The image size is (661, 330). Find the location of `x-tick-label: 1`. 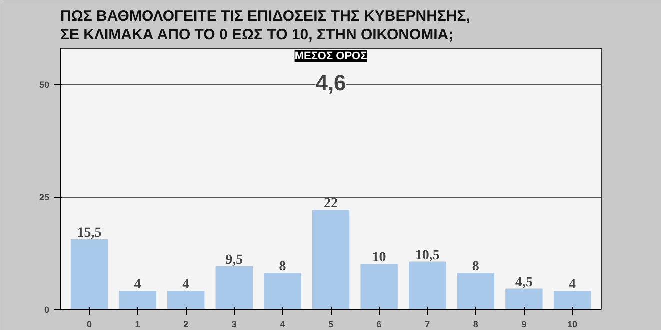

x-tick-label: 1 is located at coordinates (137, 325).